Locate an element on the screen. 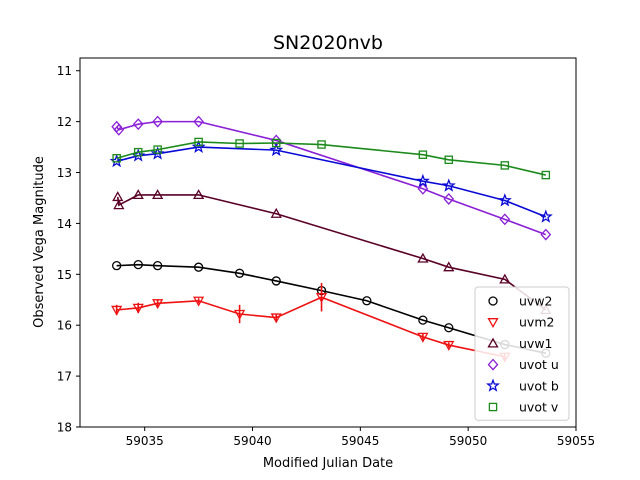  series-uvot-v is located at coordinates (331, 158).